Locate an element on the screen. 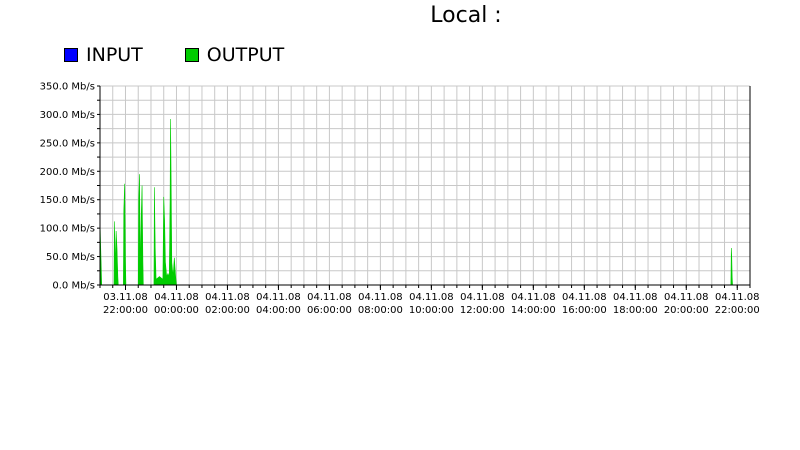 This screenshot has width=800, height=450. legend-item-input: INPUT is located at coordinates (103, 55).